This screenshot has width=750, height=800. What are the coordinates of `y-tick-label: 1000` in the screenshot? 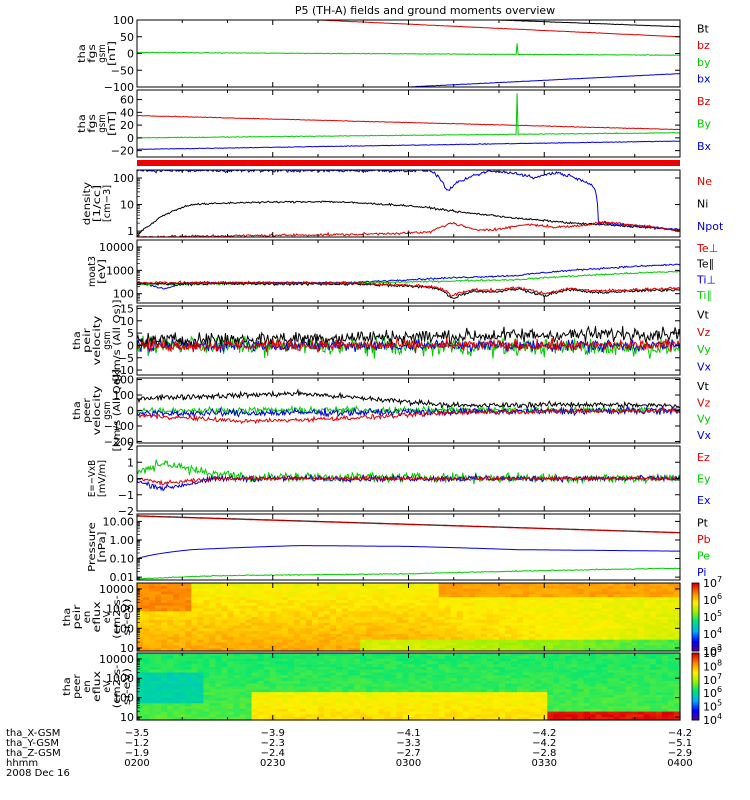 It's located at (120, 678).